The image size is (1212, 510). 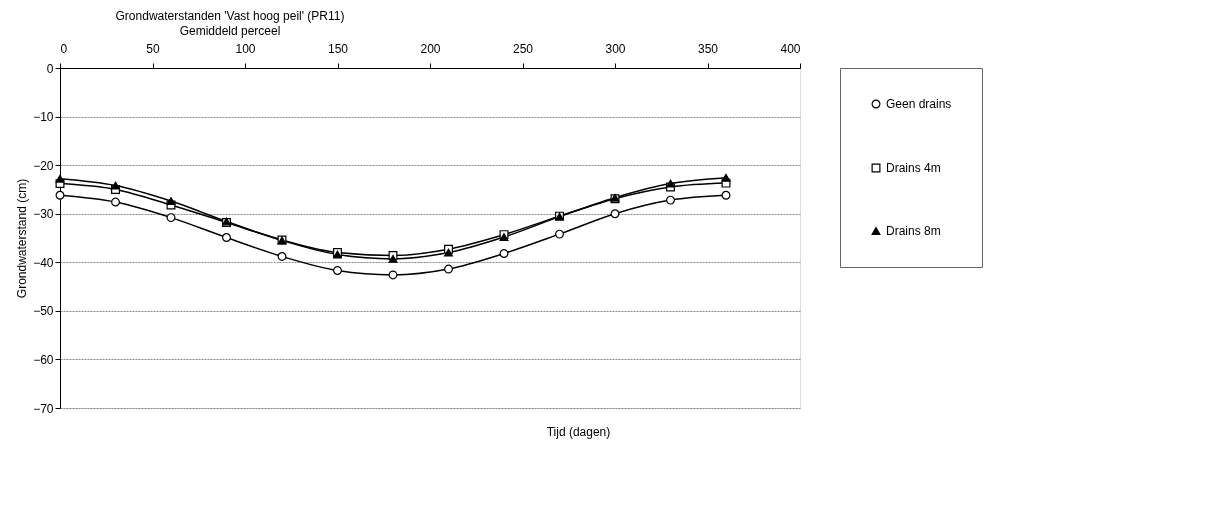 I want to click on y-tick-label: 0, so click(x=50, y=68).